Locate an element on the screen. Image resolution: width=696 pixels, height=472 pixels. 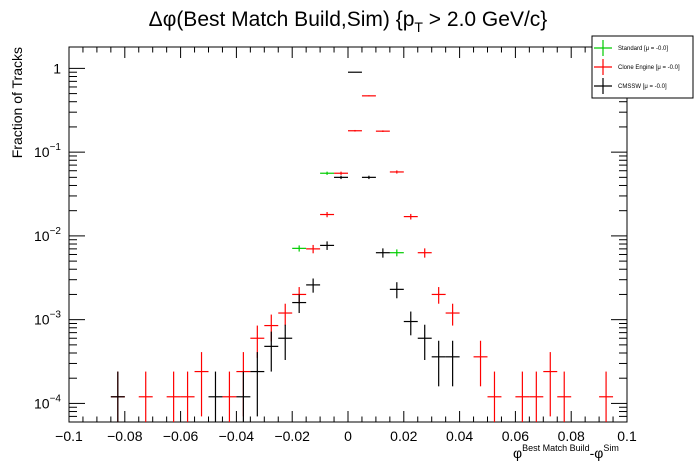
y-tick-labels: 110−110−210−310−4 is located at coordinates (47, 235).